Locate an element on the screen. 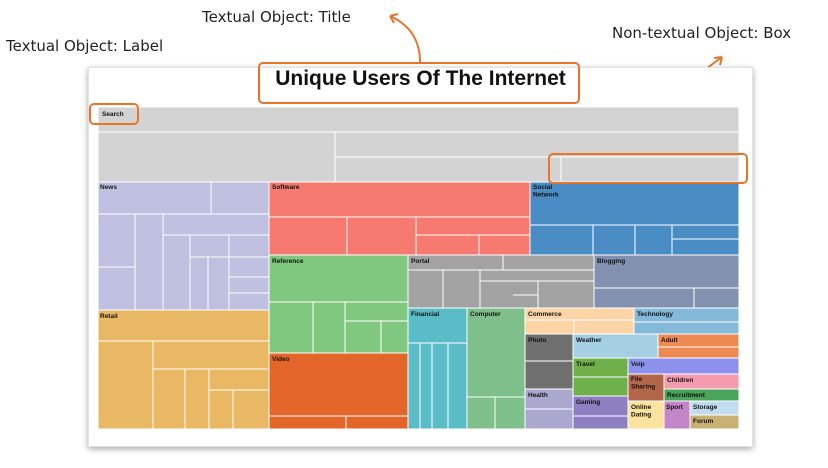 Image resolution: width=828 pixels, height=468 pixels. annotation-title-label: Textual Object: Title is located at coordinates (276, 17).